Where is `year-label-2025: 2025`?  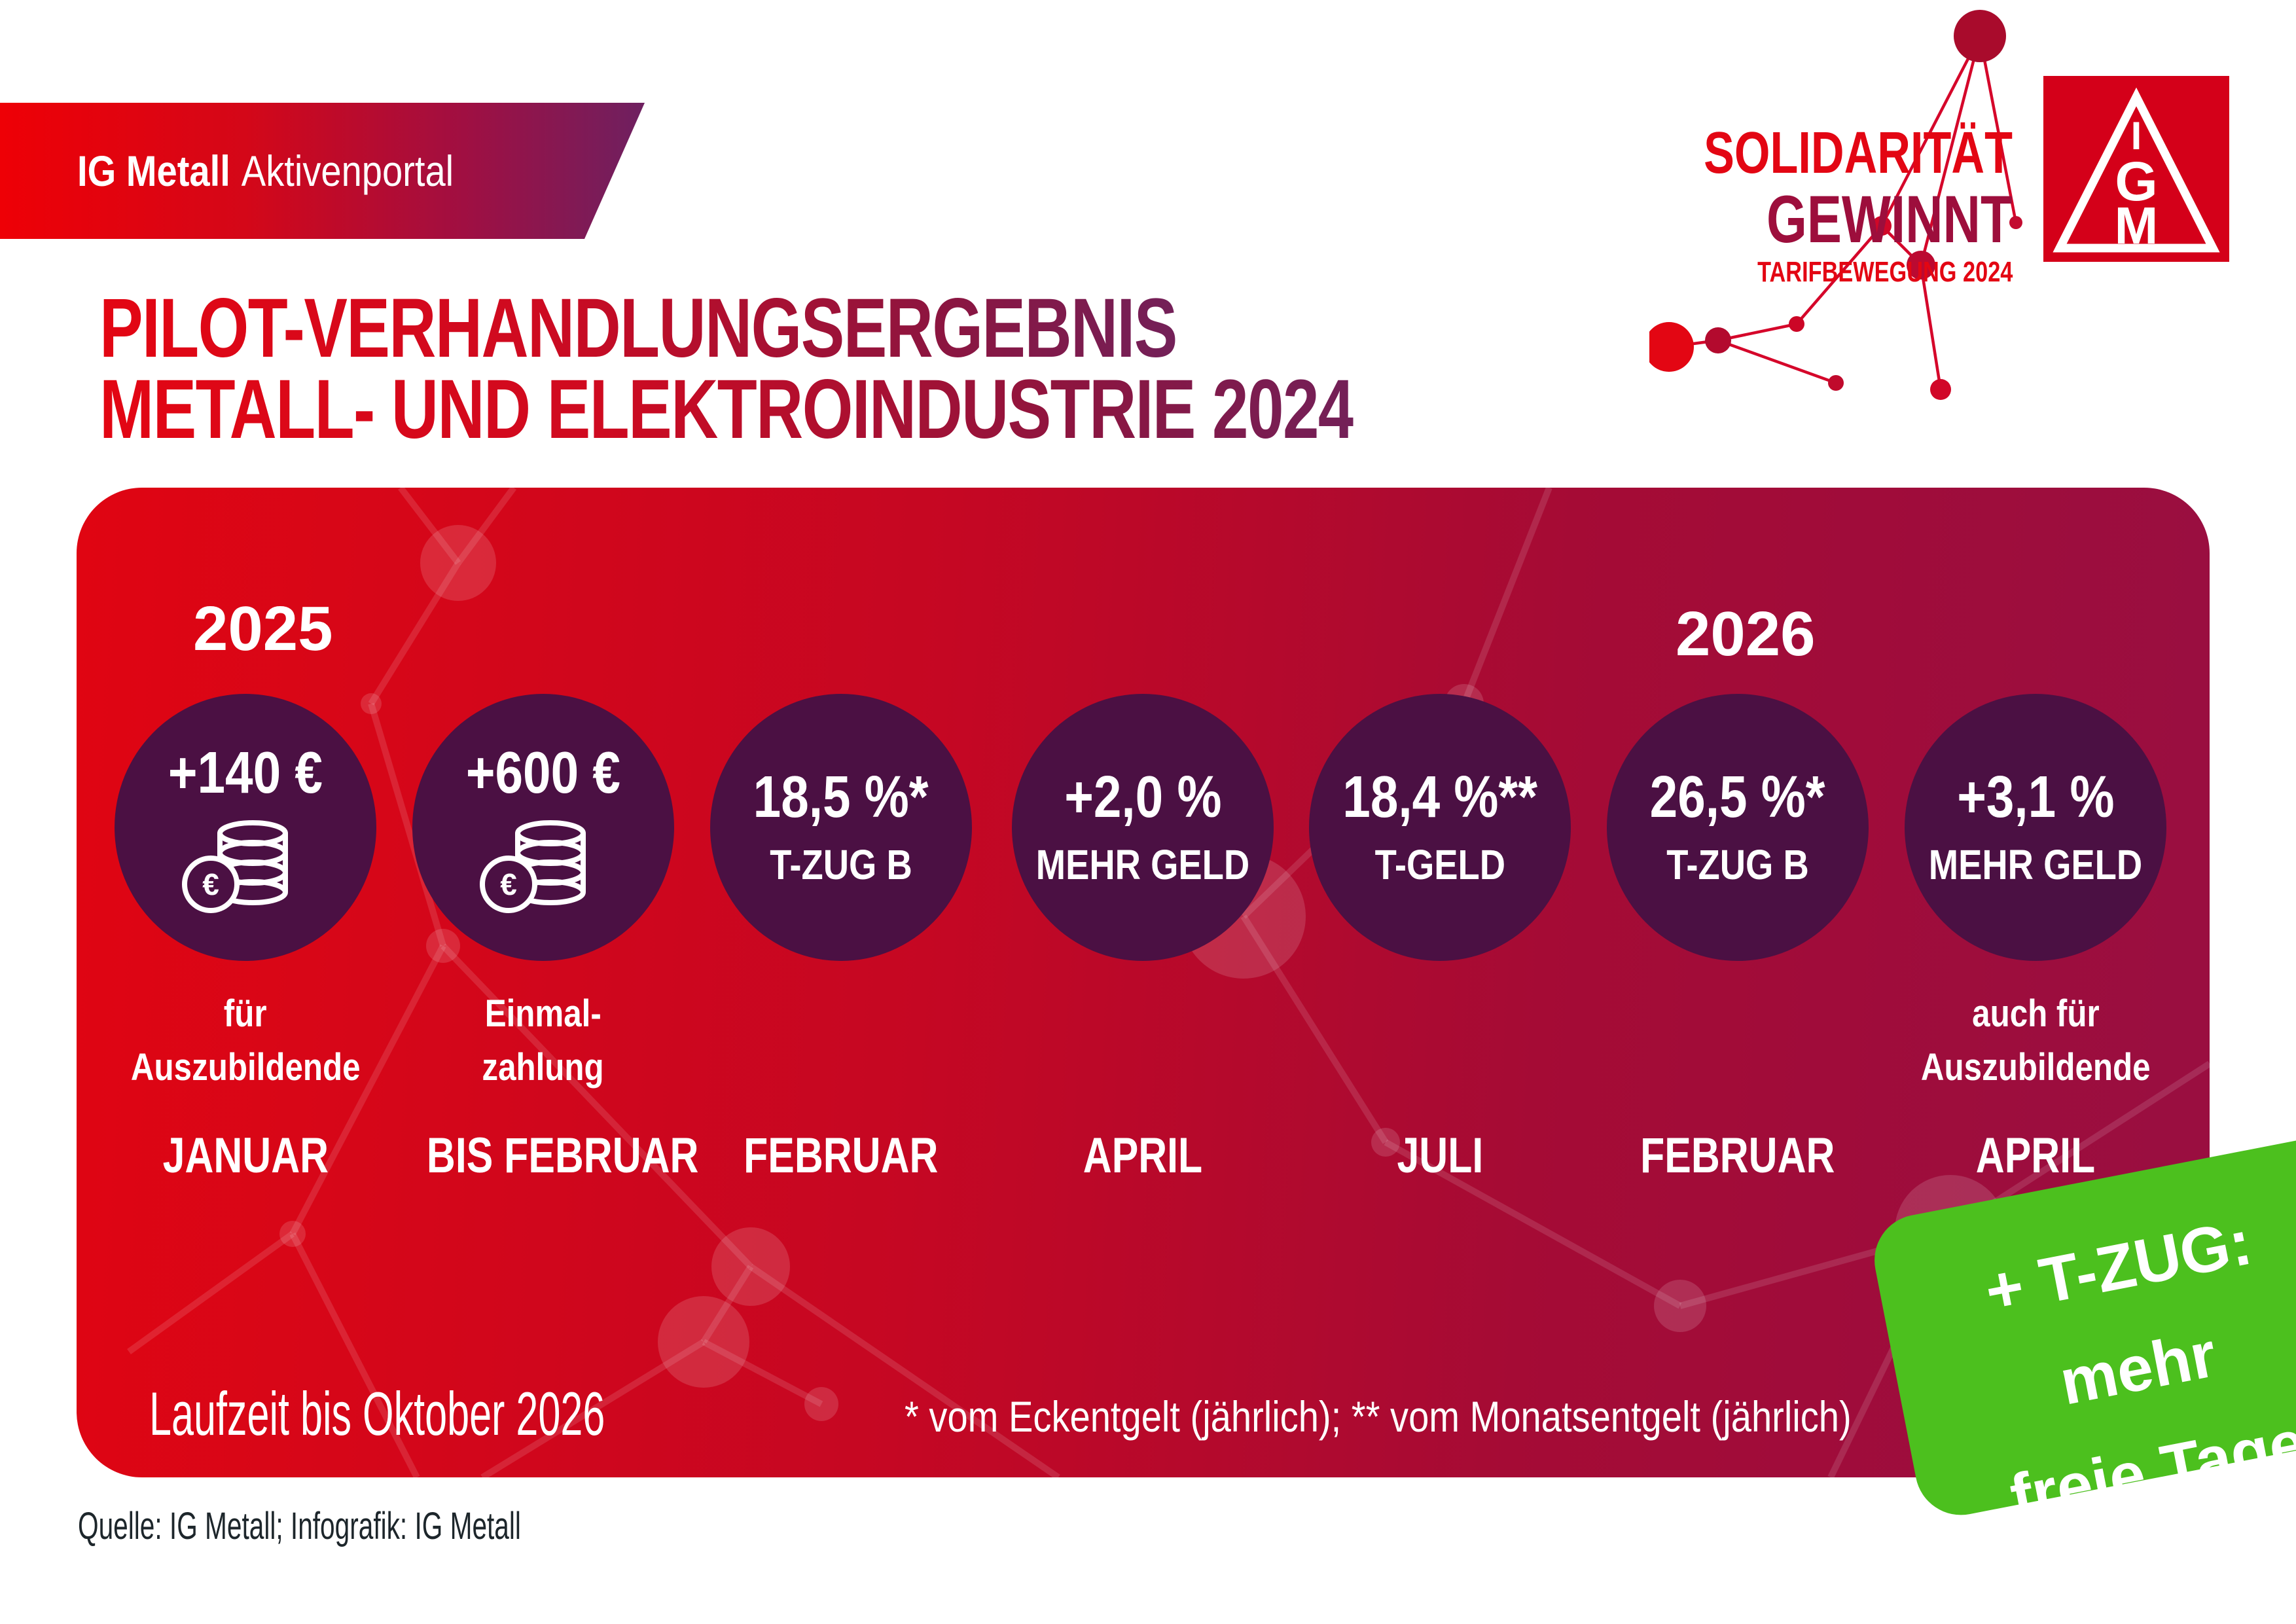
year-label-2025: 2025 is located at coordinates (263, 629).